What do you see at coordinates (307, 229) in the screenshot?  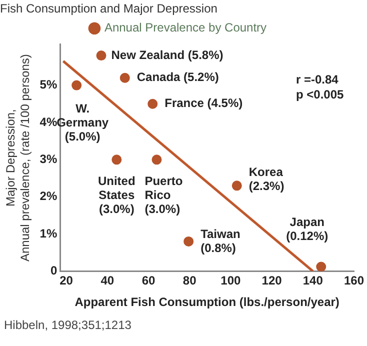 I see `annotation: Japan (0.12%)` at bounding box center [307, 229].